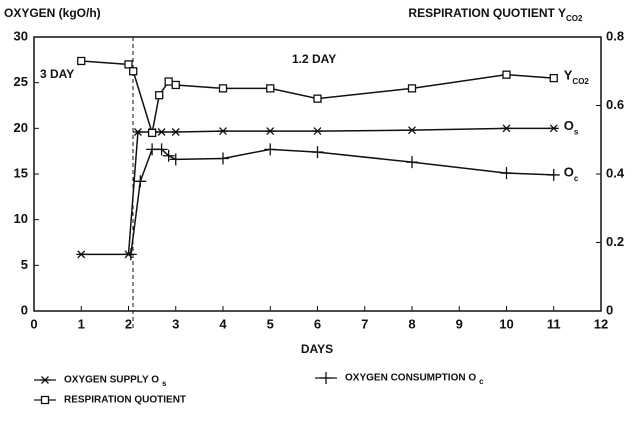 This screenshot has height=425, width=632. What do you see at coordinates (580, 81) in the screenshot?
I see `series-label-sub: CO2` at bounding box center [580, 81].